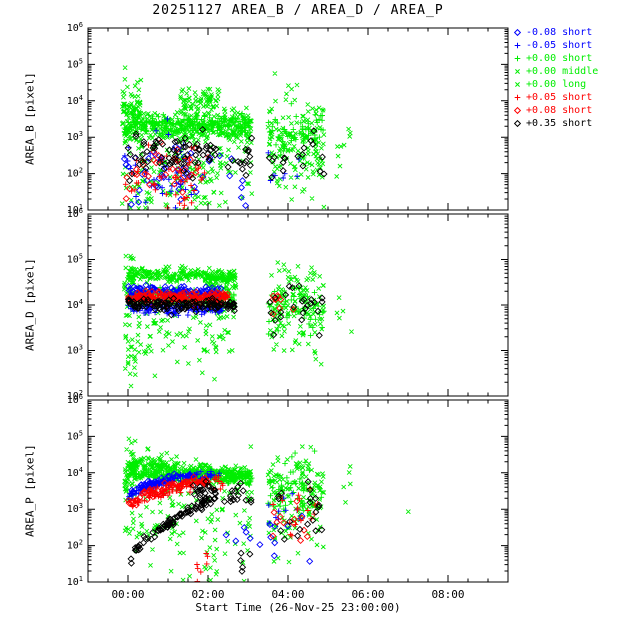 This screenshot has width=640, height=640. I want to click on legend-item: +0.00 long, so click(554, 84).